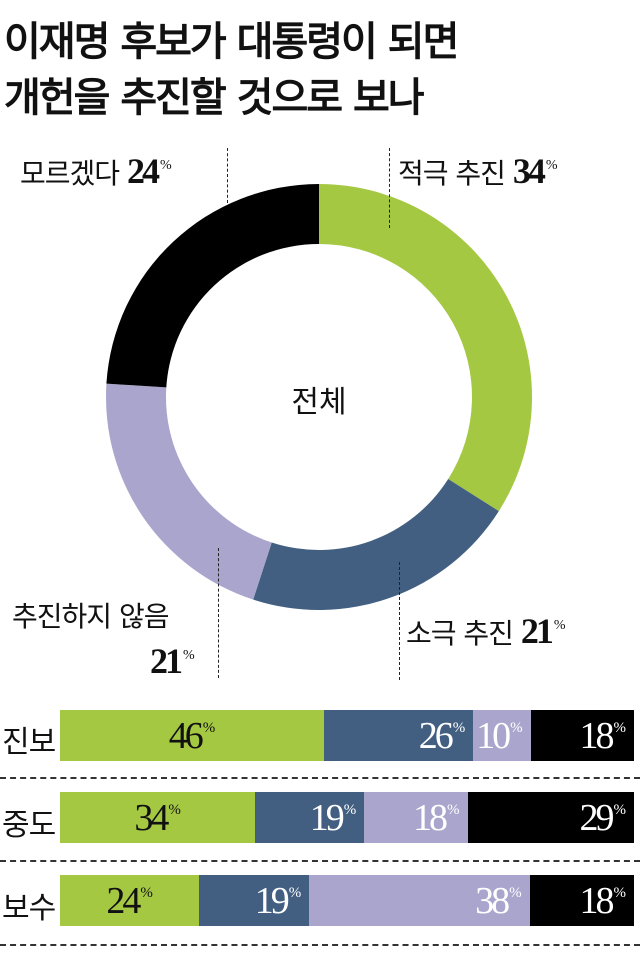  What do you see at coordinates (29, 825) in the screenshot?
I see `row-label-moderate: 중도` at bounding box center [29, 825].